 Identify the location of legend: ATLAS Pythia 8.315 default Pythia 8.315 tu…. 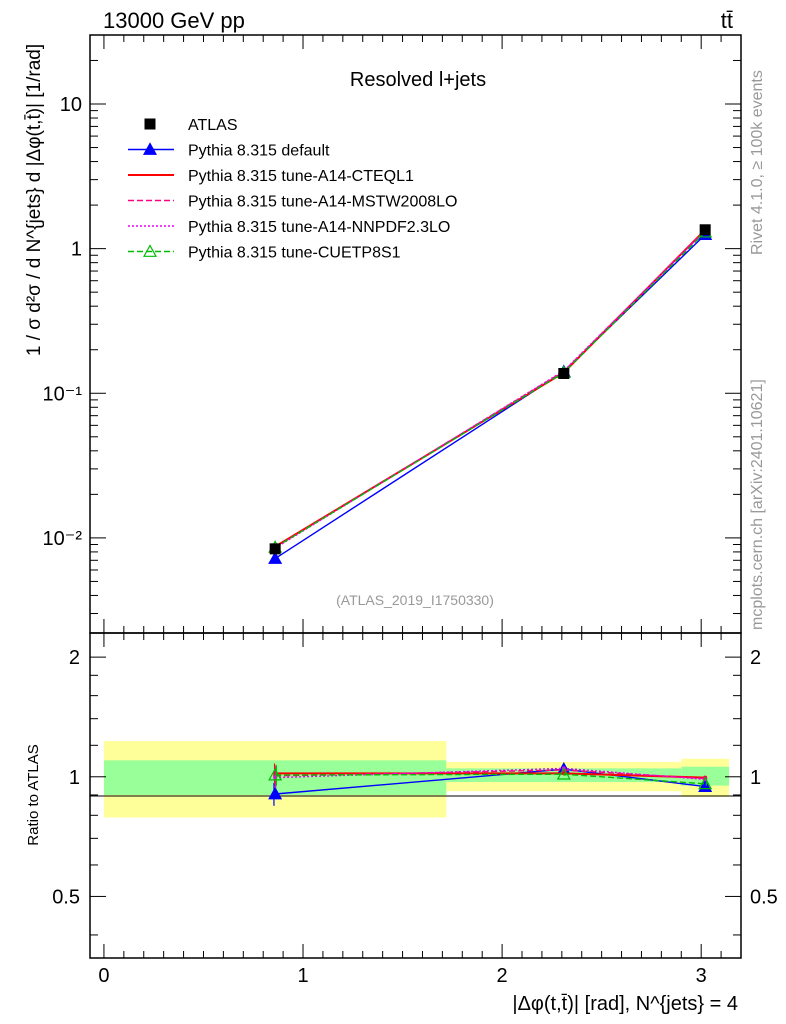
(292, 189).